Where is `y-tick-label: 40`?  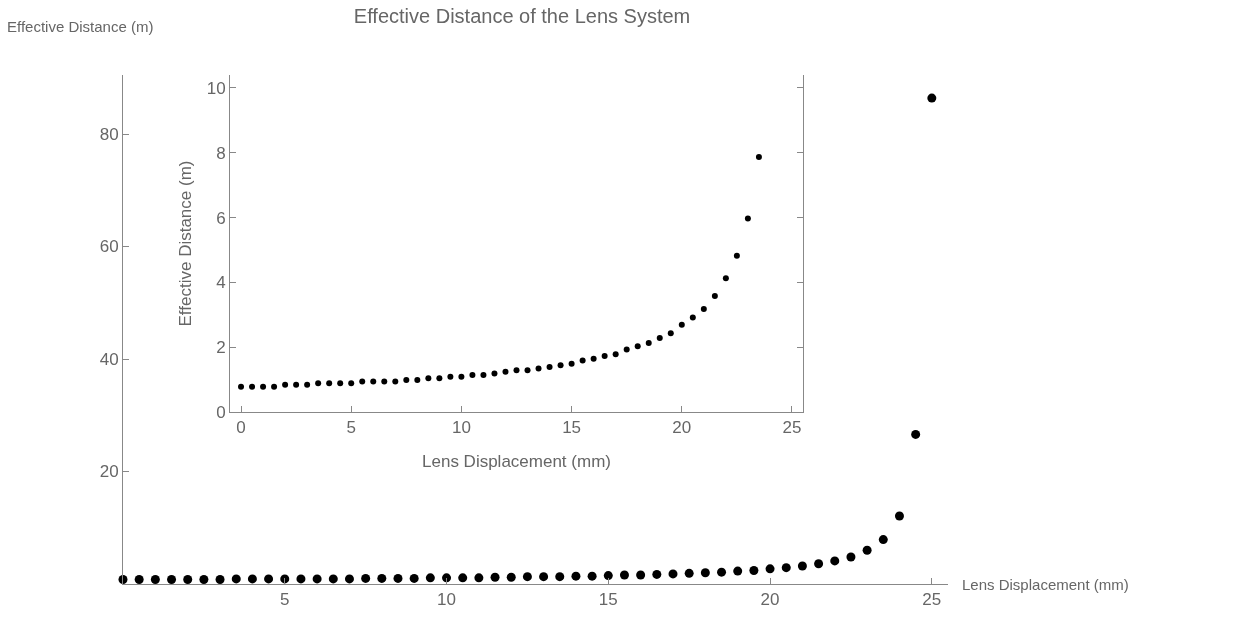 y-tick-label: 40 is located at coordinates (109, 359).